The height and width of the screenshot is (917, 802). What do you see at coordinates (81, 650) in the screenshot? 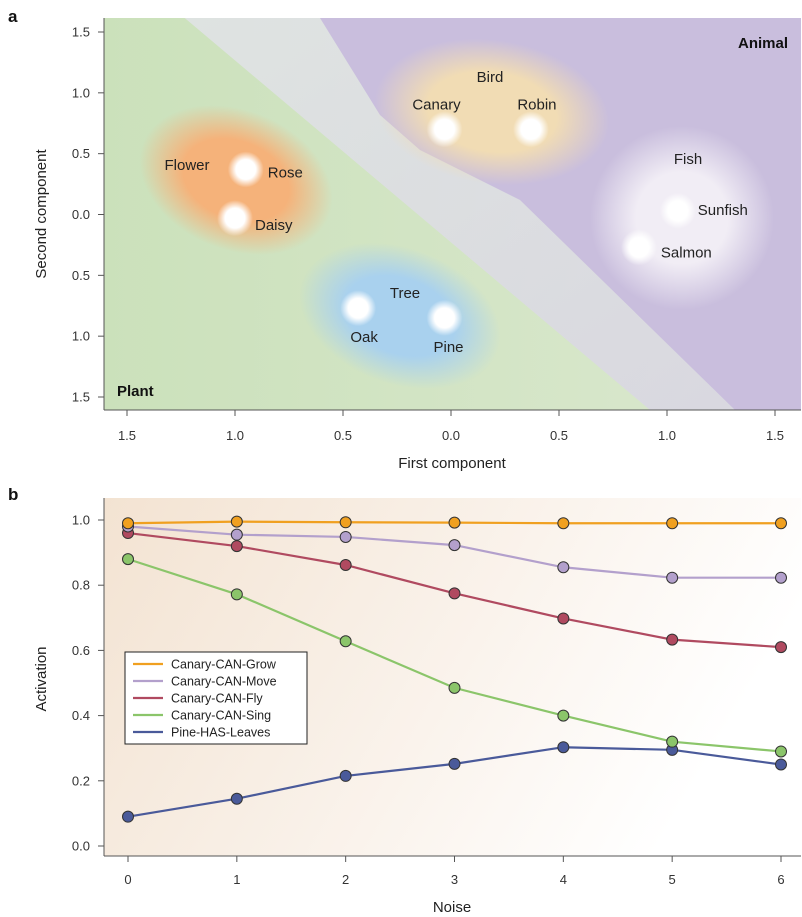
I see `y-tick-label-b: 0.6` at bounding box center [81, 650].